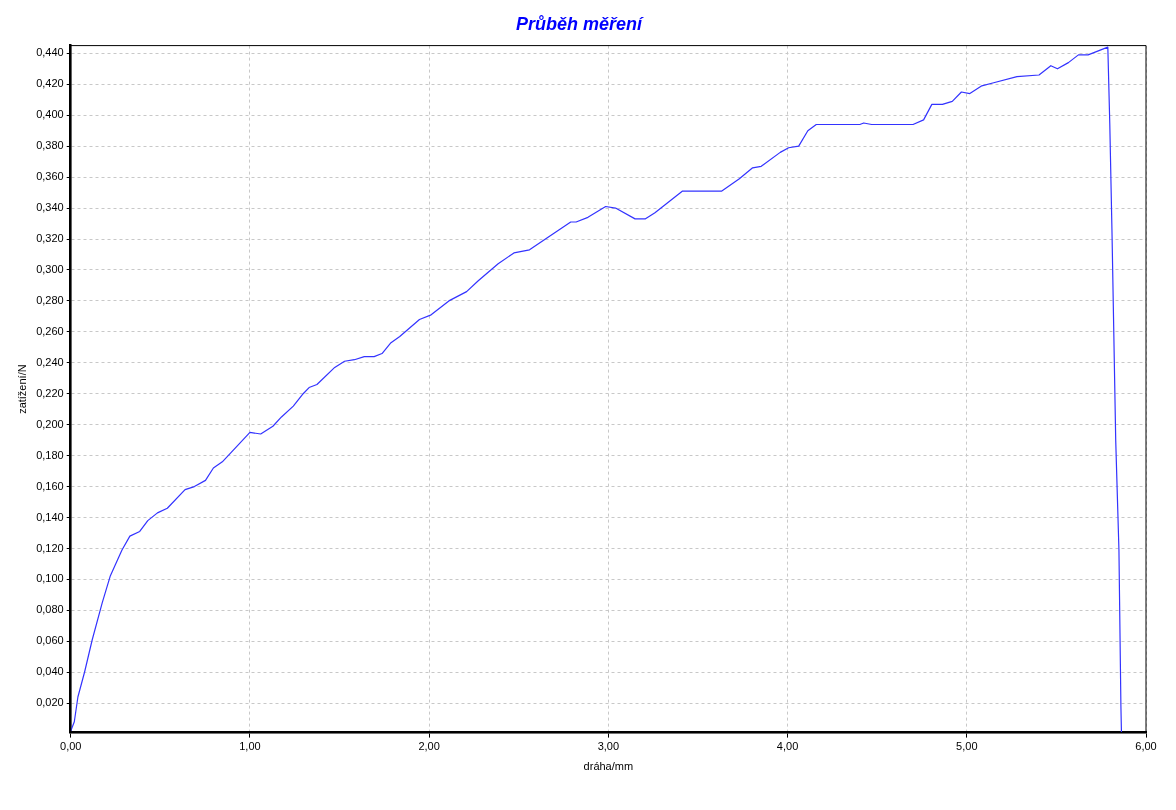  Describe the element at coordinates (608, 766) in the screenshot. I see `x-axis-title: dráha/mm` at that location.